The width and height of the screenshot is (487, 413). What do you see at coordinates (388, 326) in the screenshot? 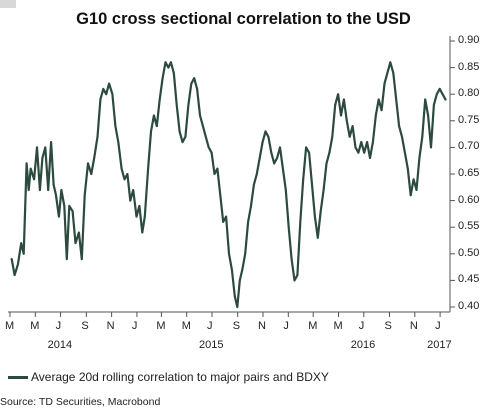
I see `x-tick-label: S` at bounding box center [388, 326].